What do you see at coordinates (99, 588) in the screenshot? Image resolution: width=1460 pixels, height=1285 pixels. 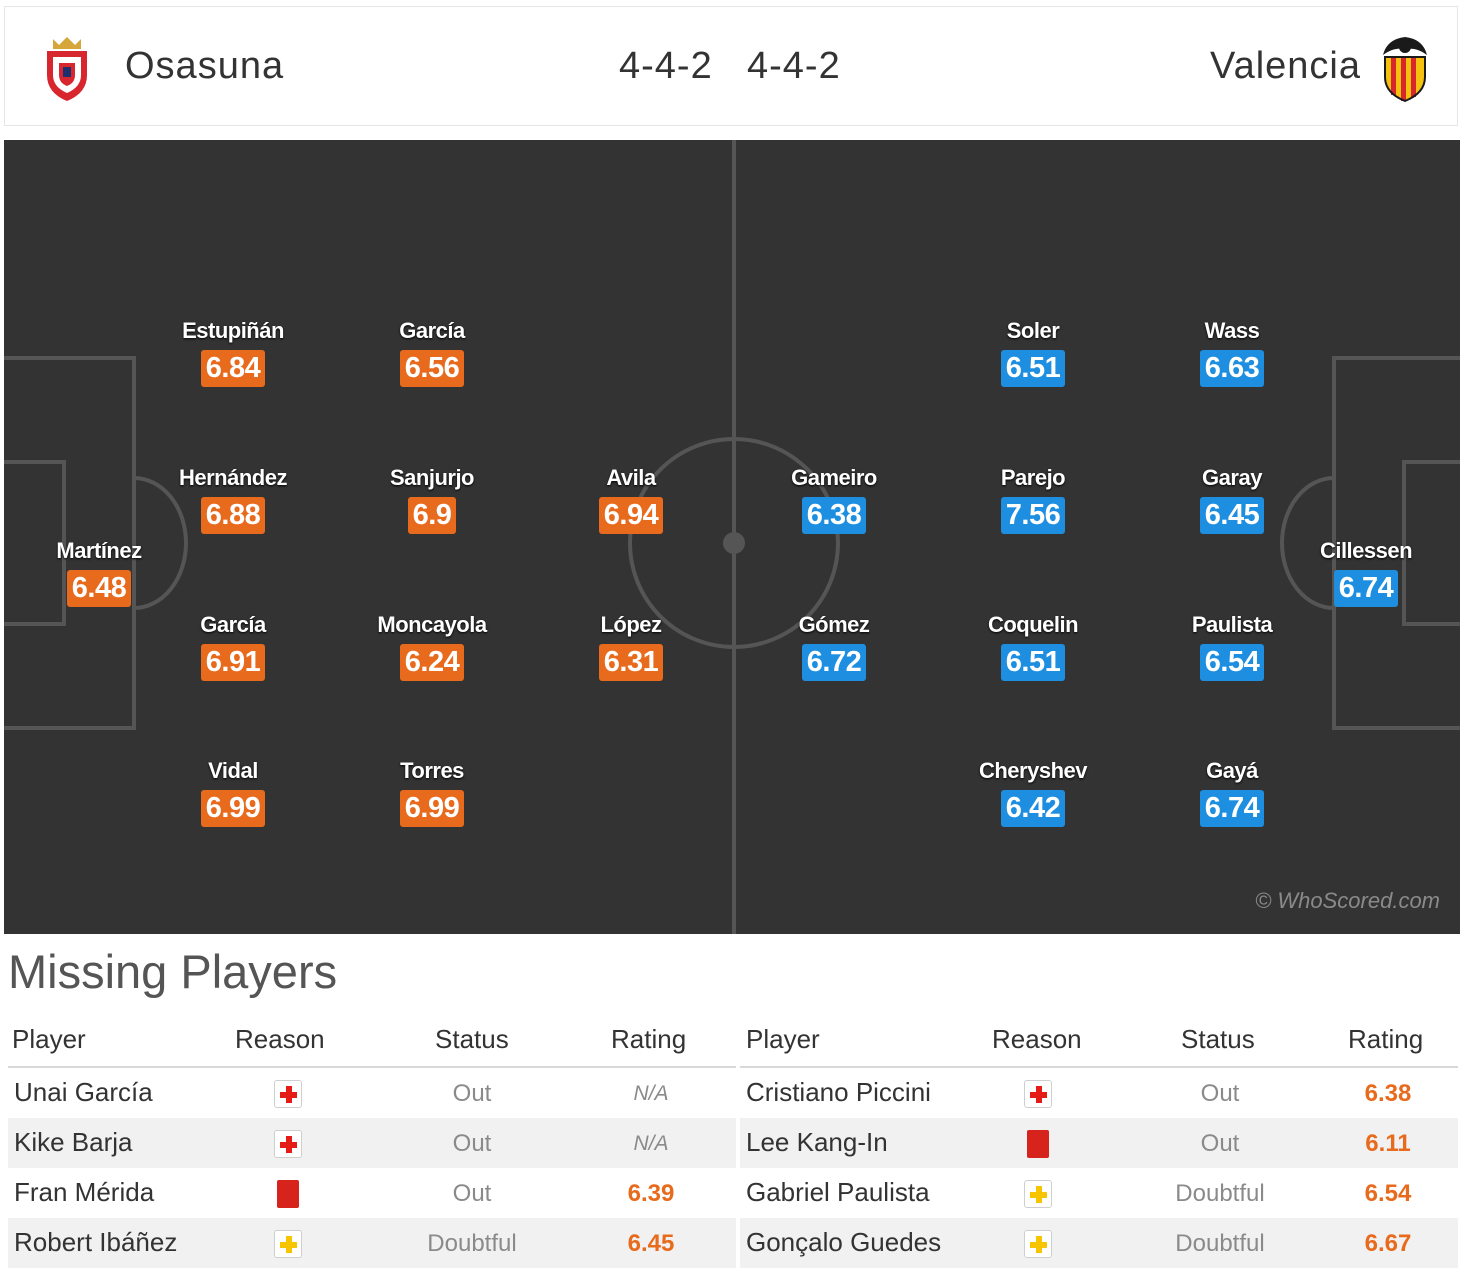 I see `player-rating-badge: 6.48` at bounding box center [99, 588].